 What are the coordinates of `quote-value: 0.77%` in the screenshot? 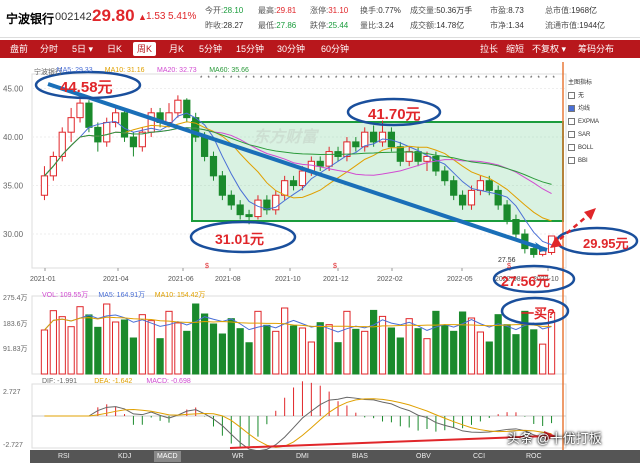 It's located at (389, 10).